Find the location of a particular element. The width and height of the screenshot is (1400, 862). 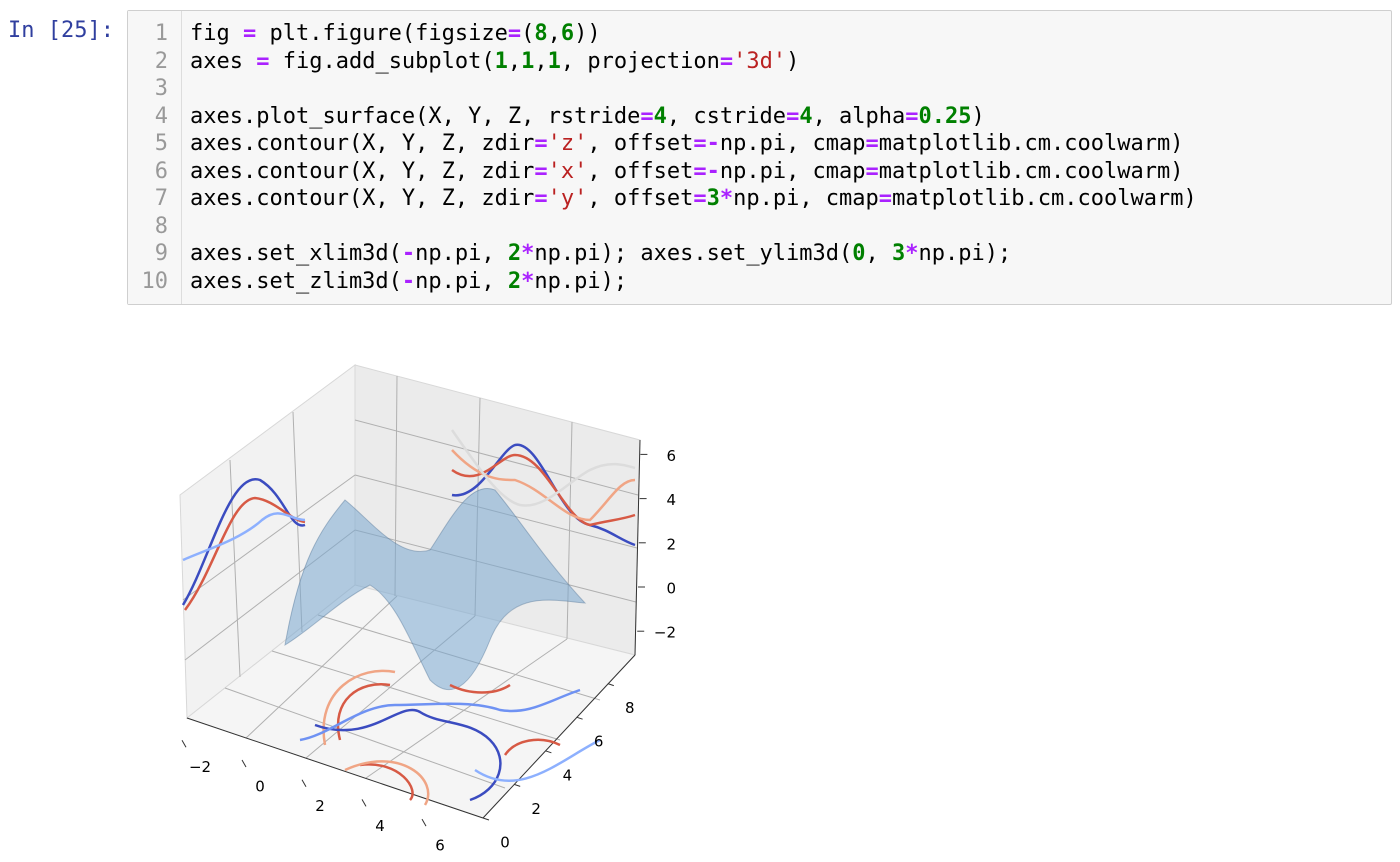

line-number: 5 is located at coordinates (161, 143).